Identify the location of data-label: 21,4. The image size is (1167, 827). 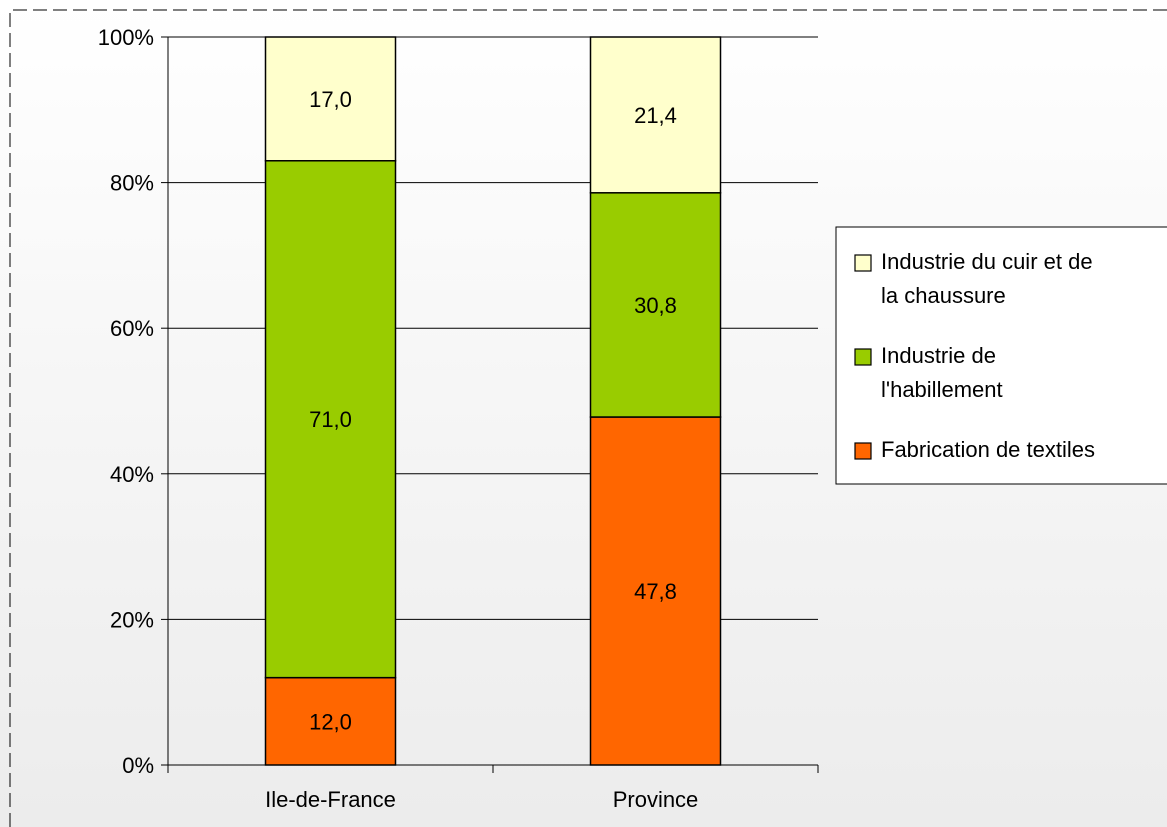
(655, 115).